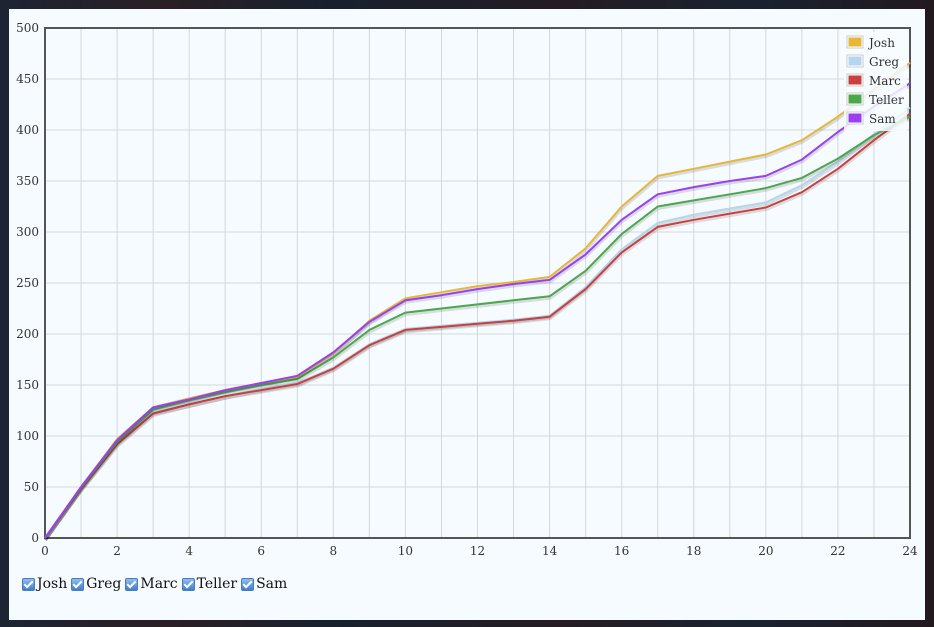 Image resolution: width=934 pixels, height=627 pixels. Describe the element at coordinates (45, 551) in the screenshot. I see `x-tick-label: 0` at that location.